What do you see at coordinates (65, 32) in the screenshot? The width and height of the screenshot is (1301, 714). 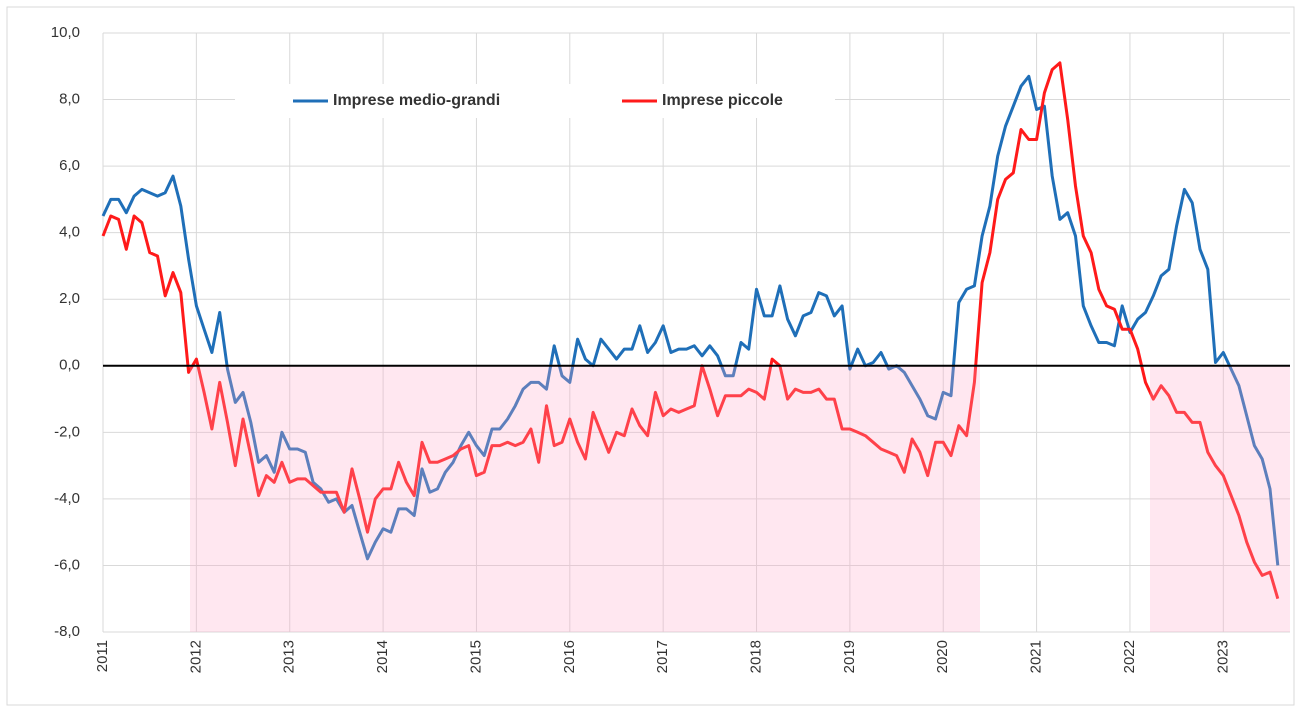 I see `y-tick-label: 10,0` at bounding box center [65, 32].